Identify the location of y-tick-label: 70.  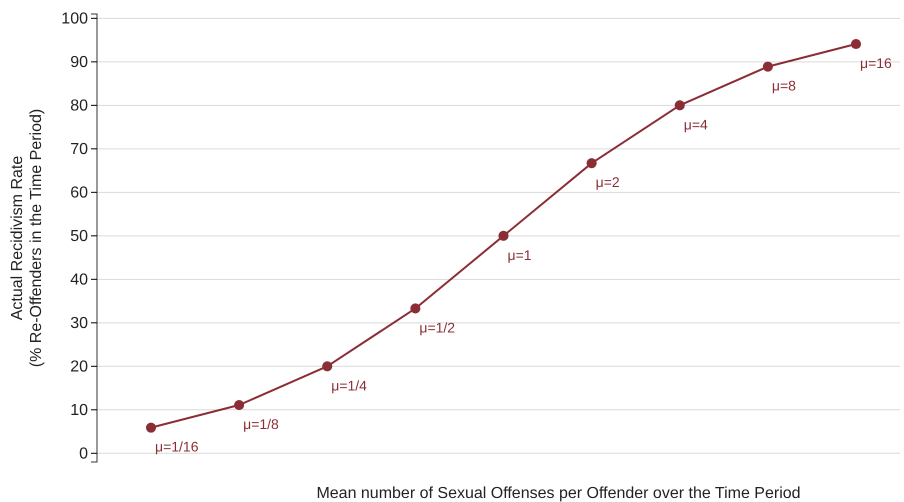
(79, 149).